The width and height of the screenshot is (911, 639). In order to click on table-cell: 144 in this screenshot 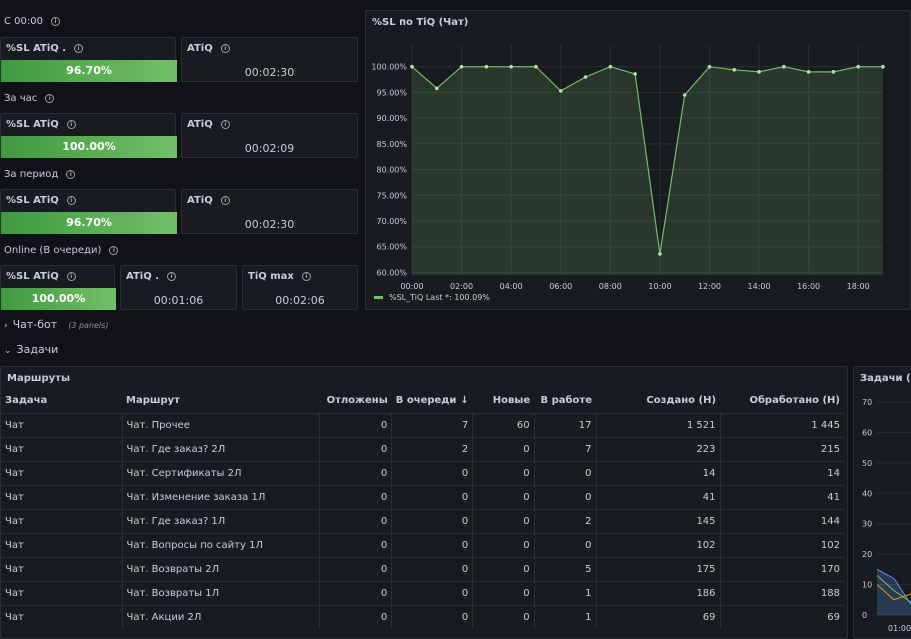, I will do `click(781, 520)`.